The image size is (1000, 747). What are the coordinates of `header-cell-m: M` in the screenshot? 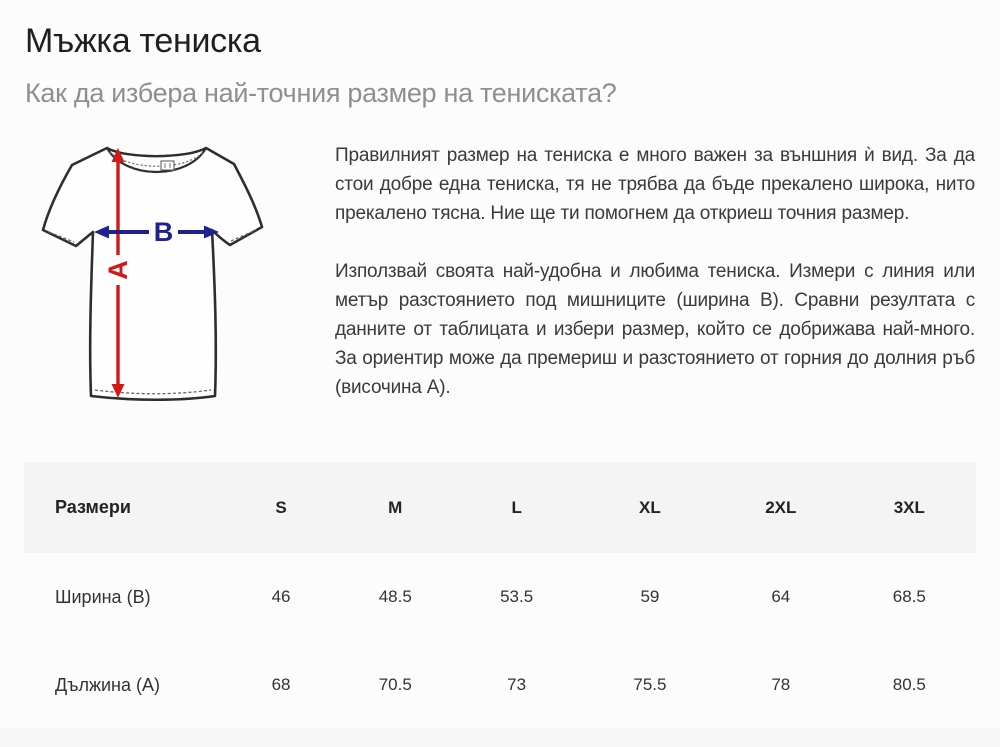 It's located at (395, 507).